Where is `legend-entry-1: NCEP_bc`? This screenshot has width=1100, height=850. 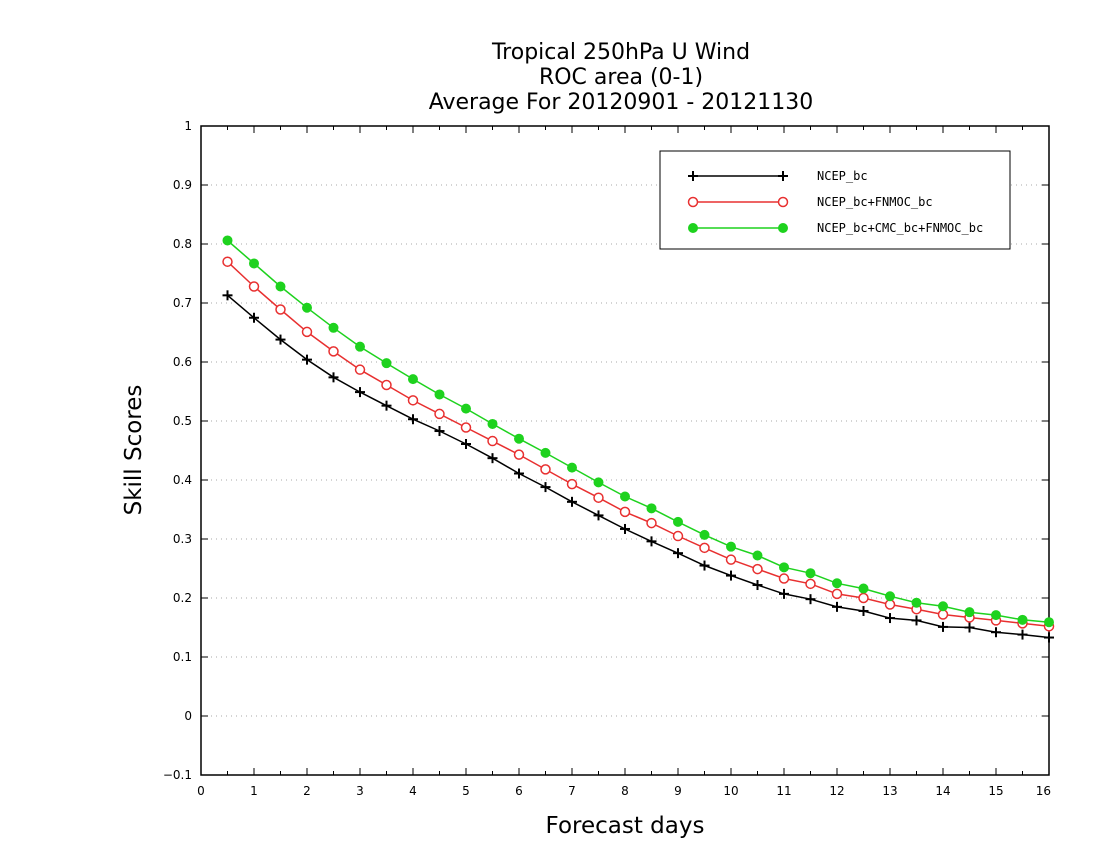 legend-entry-1: NCEP_bc is located at coordinates (778, 176).